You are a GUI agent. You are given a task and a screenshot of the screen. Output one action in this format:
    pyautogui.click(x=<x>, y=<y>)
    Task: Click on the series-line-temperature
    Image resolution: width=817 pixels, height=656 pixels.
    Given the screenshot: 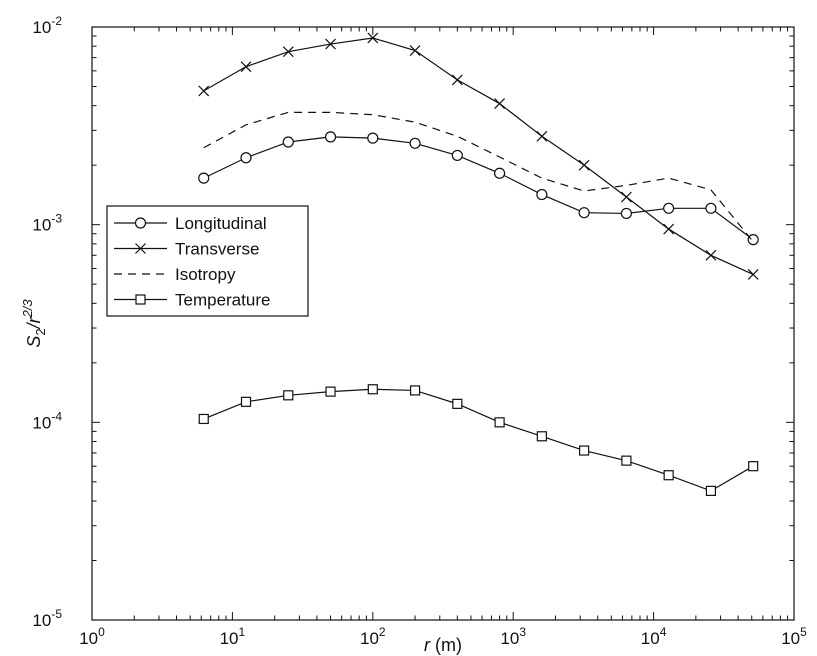 What is the action you would take?
    pyautogui.click(x=478, y=440)
    